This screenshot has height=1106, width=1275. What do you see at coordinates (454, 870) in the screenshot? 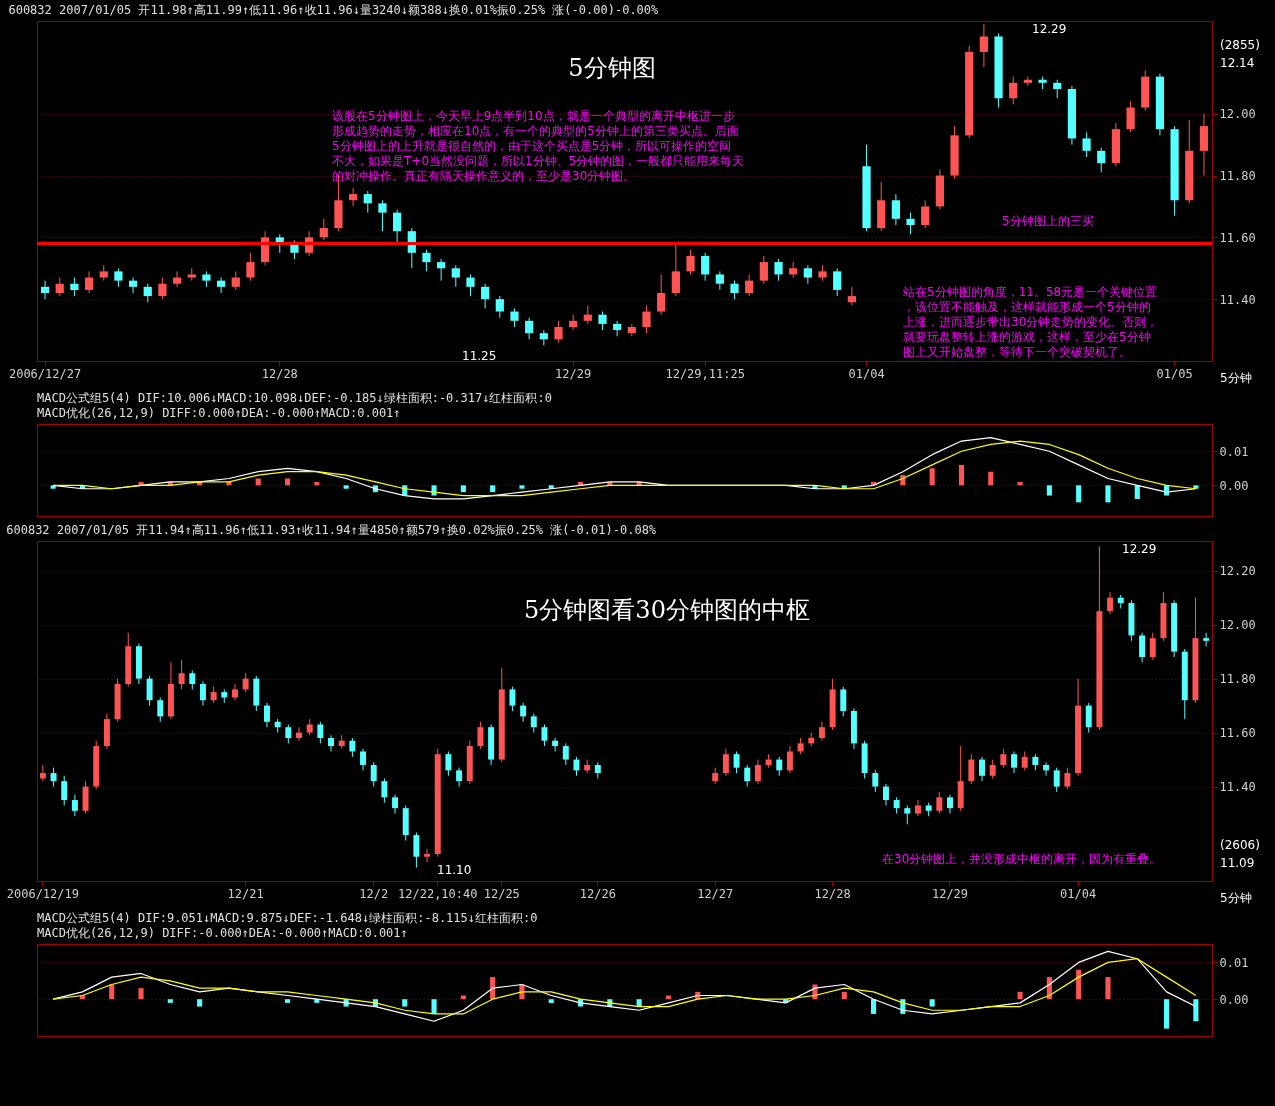
I see `annotation: 11.10` at bounding box center [454, 870].